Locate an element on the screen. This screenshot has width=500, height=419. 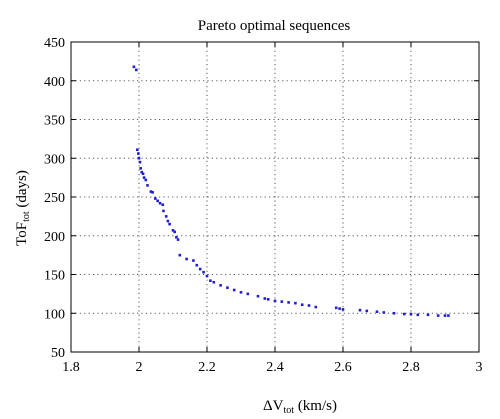
x-axis-label-main: ΔV is located at coordinates (273, 406).